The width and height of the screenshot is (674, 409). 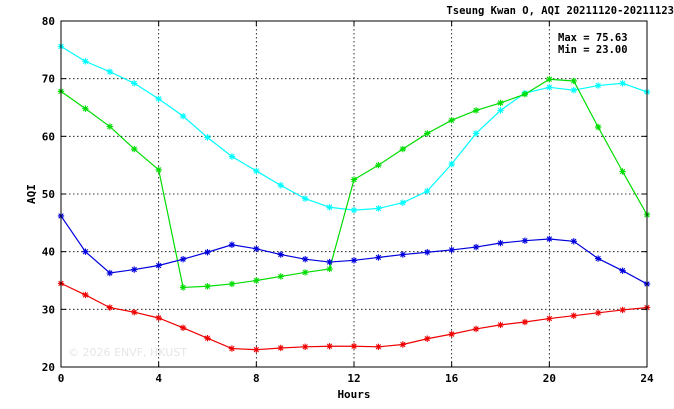 I want to click on x-axis-title: Hours, so click(x=353, y=394).